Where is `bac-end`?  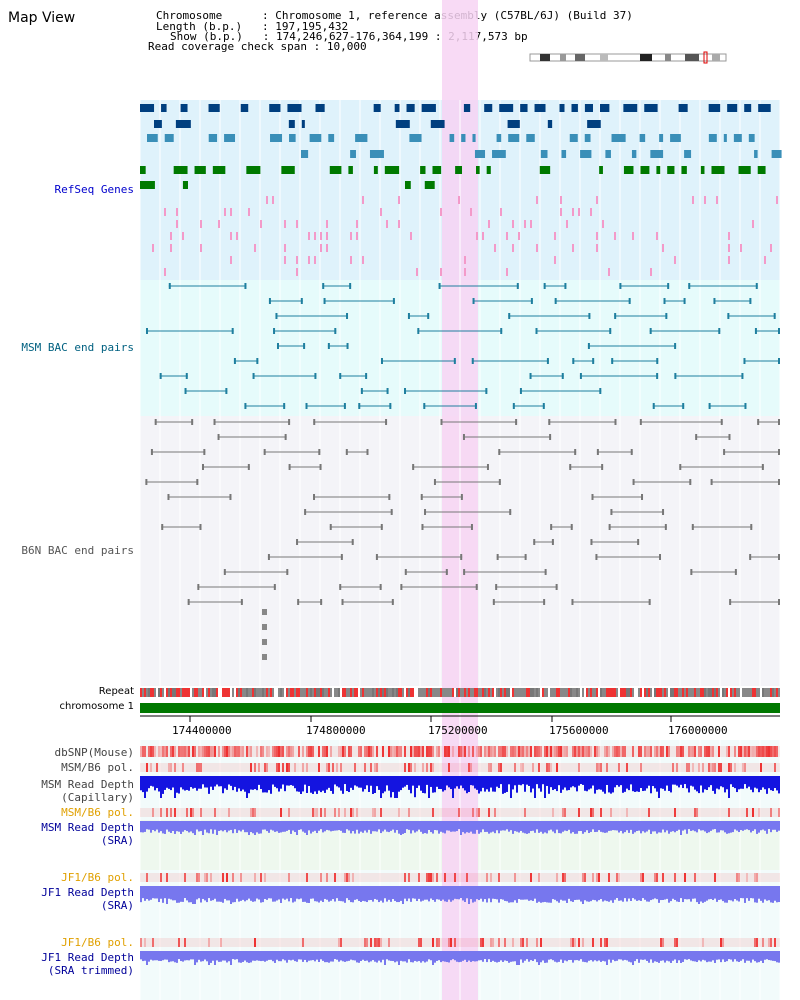 bac-end is located at coordinates (328, 346).